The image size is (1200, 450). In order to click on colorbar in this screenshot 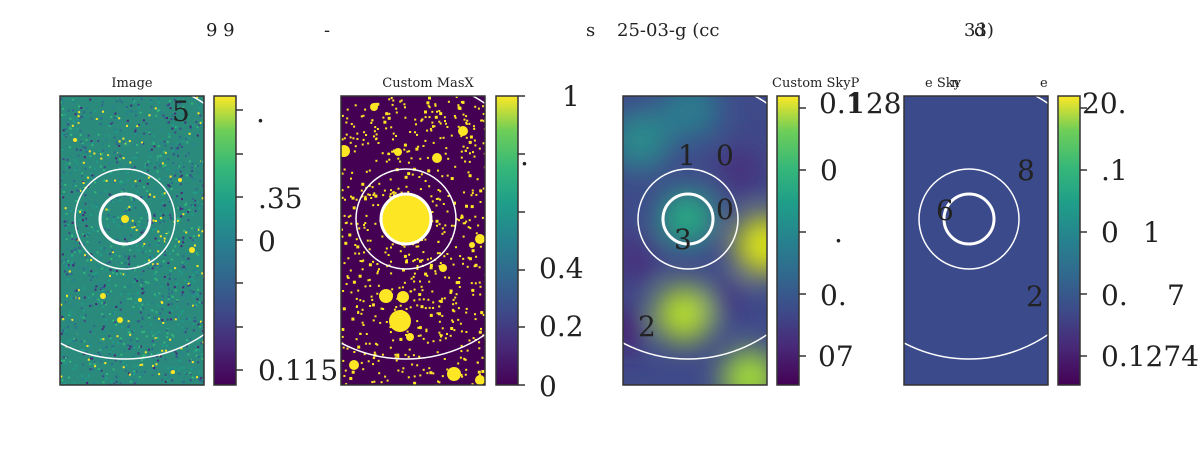, I will do `click(507, 240)`.